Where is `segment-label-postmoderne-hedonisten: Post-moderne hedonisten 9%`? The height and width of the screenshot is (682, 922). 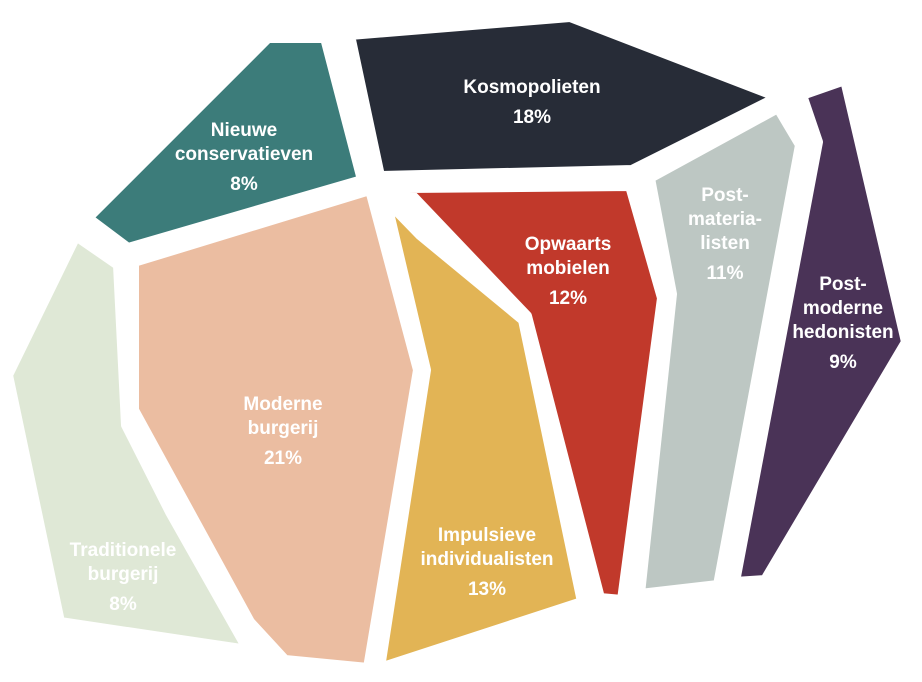 segment-label-postmoderne-hedonisten: Post-moderne hedonisten 9% is located at coordinates (842, 323).